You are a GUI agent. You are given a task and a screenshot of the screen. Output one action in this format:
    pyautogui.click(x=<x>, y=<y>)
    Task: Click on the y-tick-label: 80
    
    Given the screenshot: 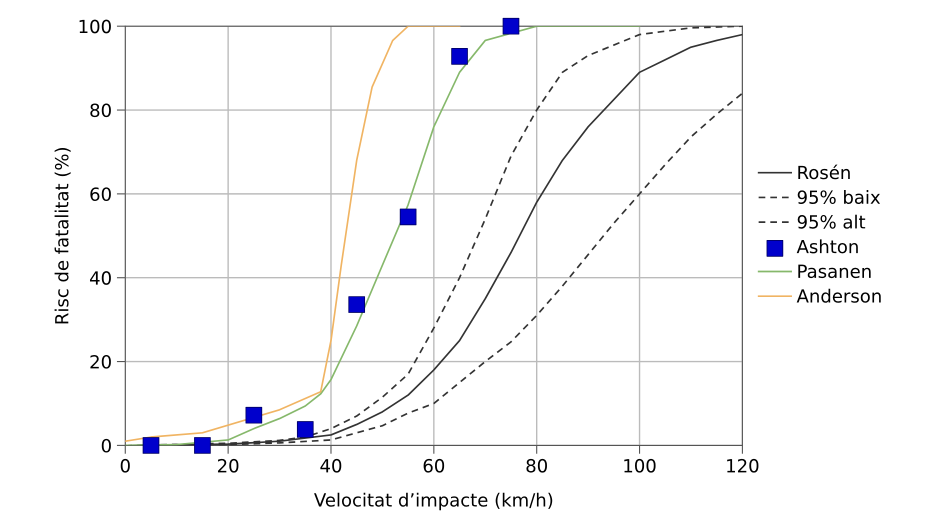 What is the action you would take?
    pyautogui.click(x=100, y=111)
    